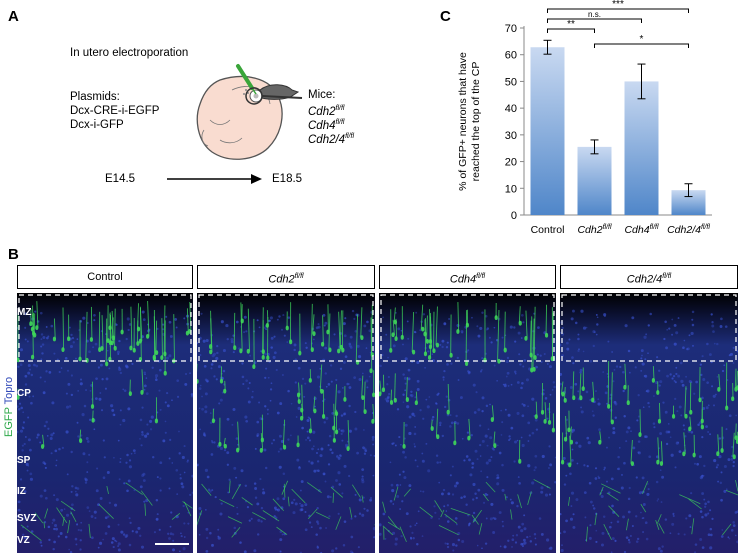  Describe the element at coordinates (286, 423) in the screenshot. I see `micrograph-cdh2` at that location.